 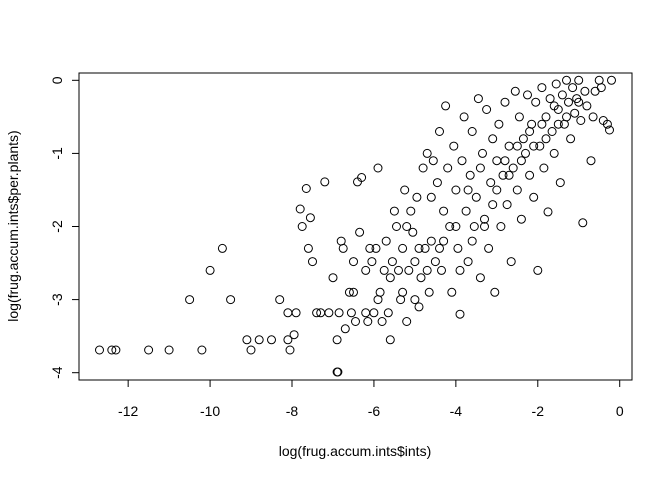 What do you see at coordinates (538, 411) in the screenshot?
I see `x-tick-label: -2` at bounding box center [538, 411].